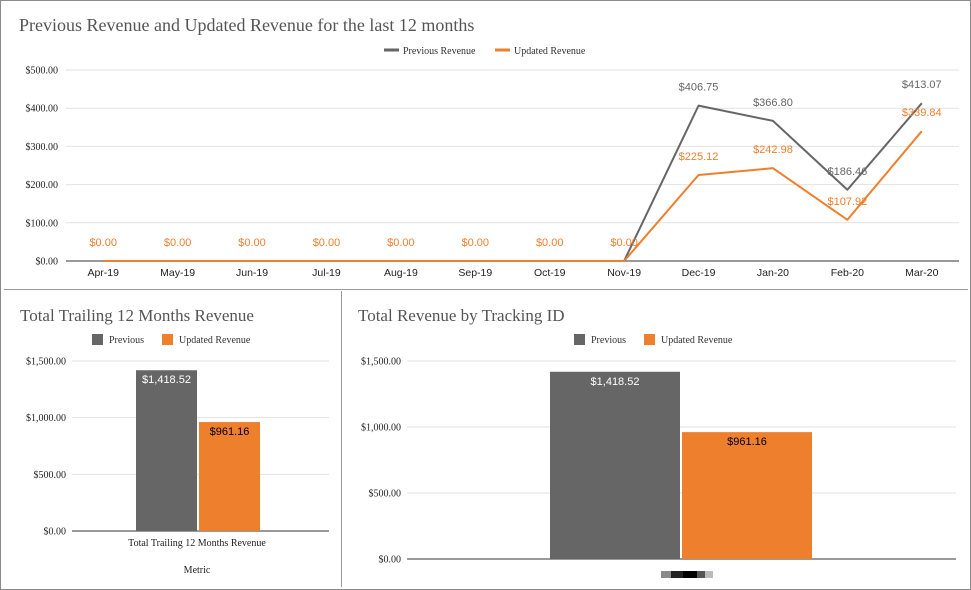 This screenshot has height=590, width=971. What do you see at coordinates (137, 315) in the screenshot?
I see `trailing-revenue-title: Total Trailing 12 Months Revenue` at bounding box center [137, 315].